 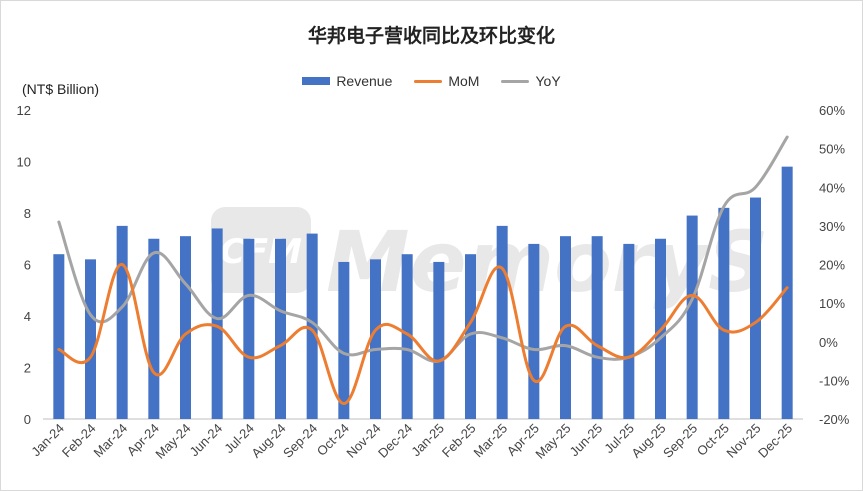 I want to click on watermark-text: MemoryS, so click(x=547, y=262).